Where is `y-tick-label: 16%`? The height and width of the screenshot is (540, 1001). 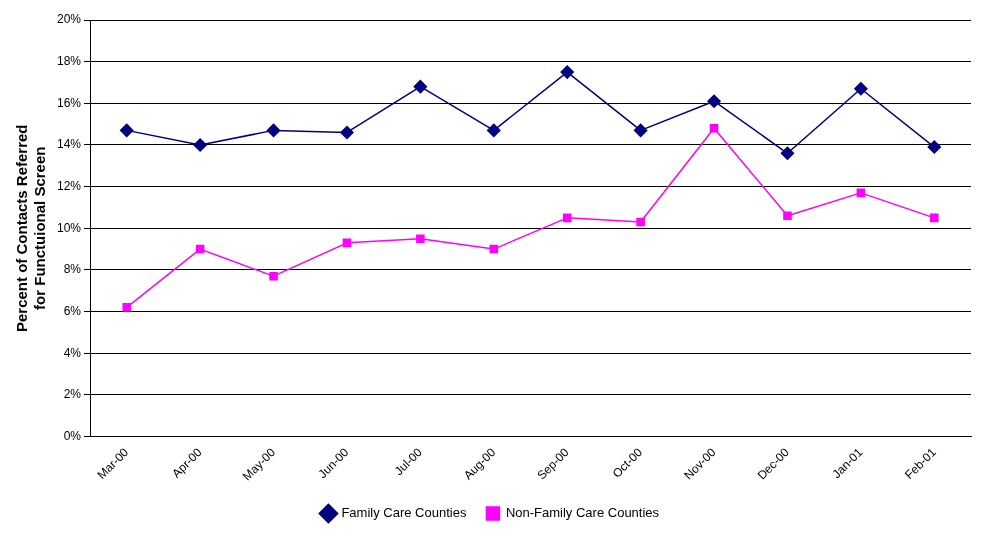 y-tick-label: 16% is located at coordinates (69, 102).